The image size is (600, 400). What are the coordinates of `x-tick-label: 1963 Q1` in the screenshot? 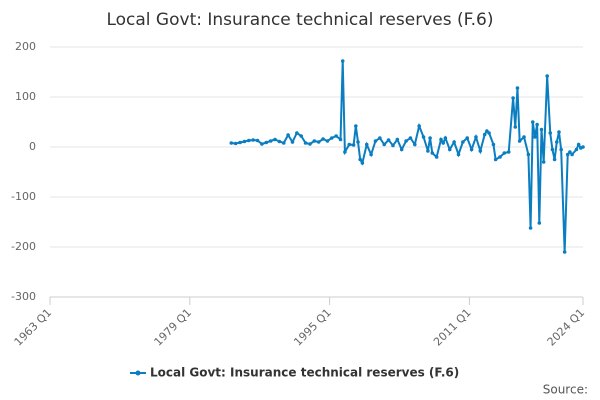 It's located at (33, 327).